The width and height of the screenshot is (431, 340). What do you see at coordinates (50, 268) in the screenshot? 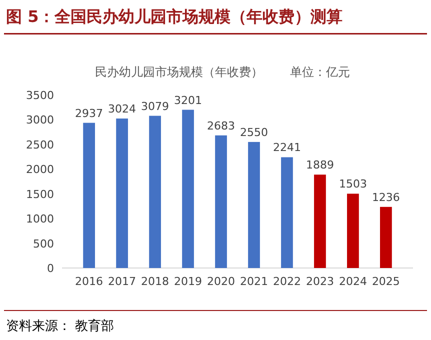
I see `y-tick-label: 0` at bounding box center [50, 268].